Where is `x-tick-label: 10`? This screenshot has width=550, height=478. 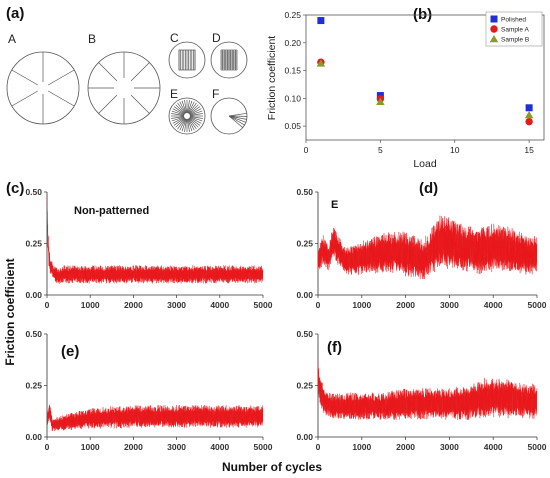 x-tick-label: 10 is located at coordinates (455, 150).